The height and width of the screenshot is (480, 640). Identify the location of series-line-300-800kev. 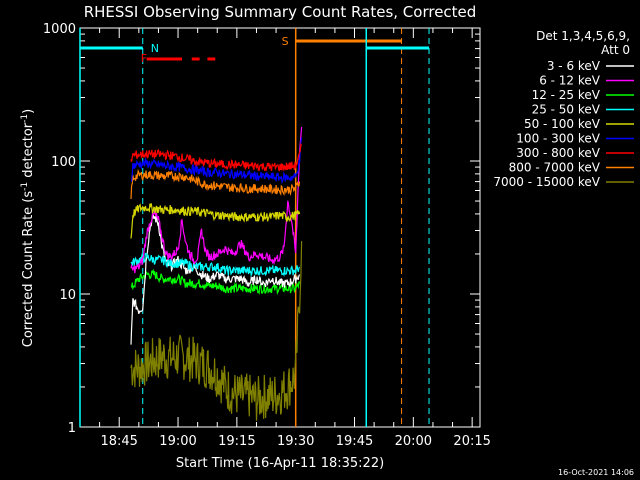
(216, 157).